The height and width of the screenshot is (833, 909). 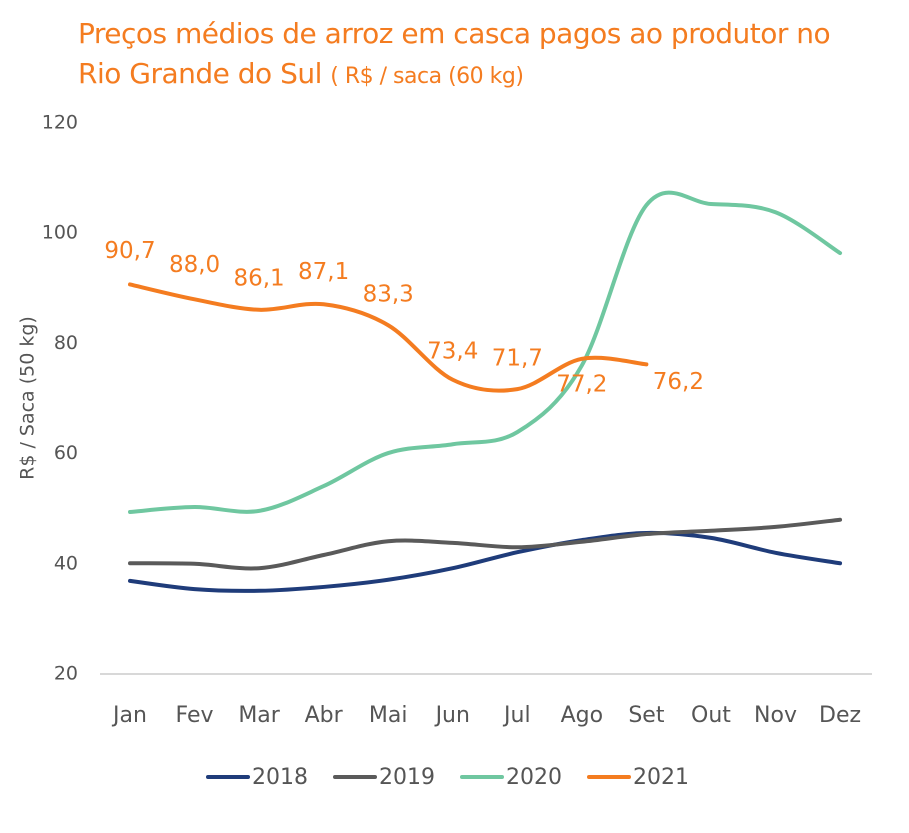 What do you see at coordinates (517, 359) in the screenshot?
I see `data-label: 71,7` at bounding box center [517, 359].